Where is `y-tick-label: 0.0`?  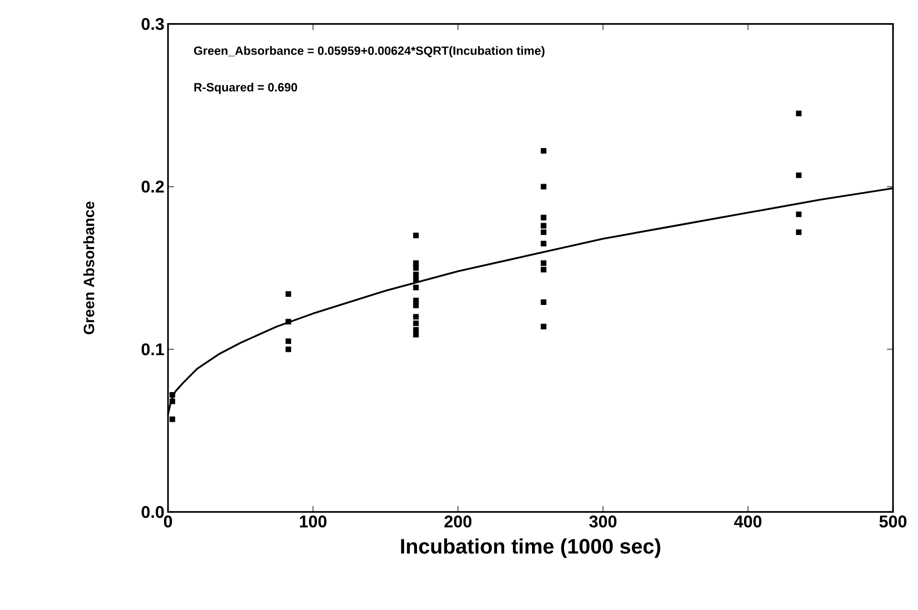
y-tick-label: 0.0 is located at coordinates (153, 512).